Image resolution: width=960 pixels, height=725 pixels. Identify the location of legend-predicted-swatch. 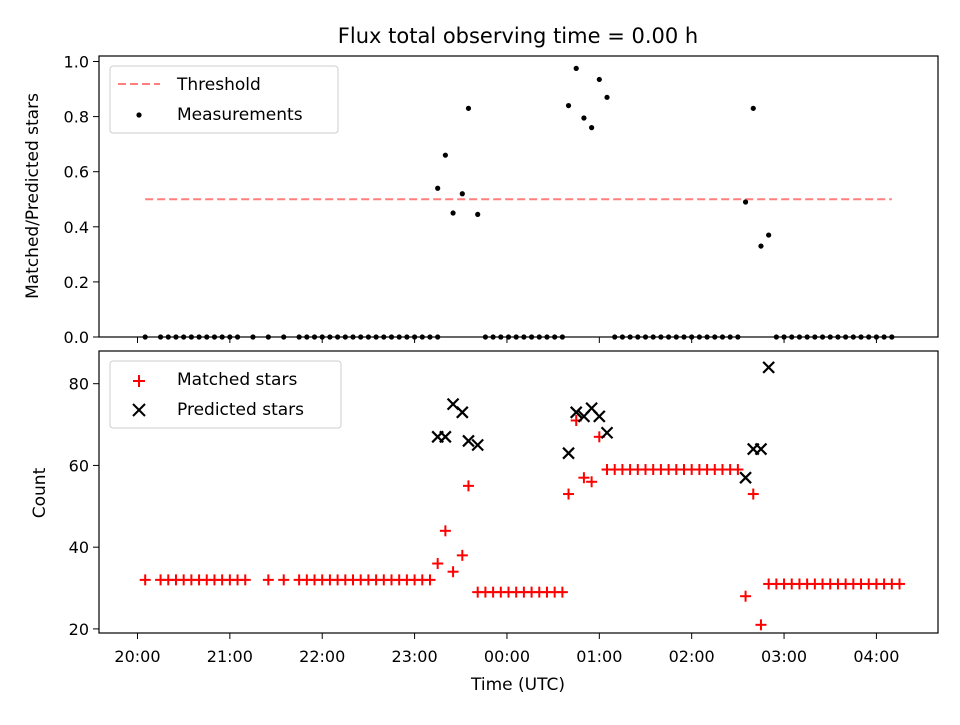
(139, 410).